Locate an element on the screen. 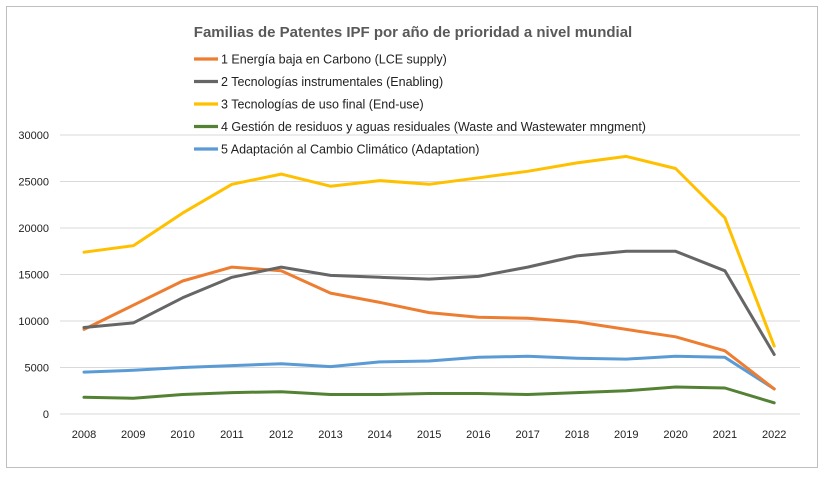 The height and width of the screenshot is (479, 826). y-tick-label: 0 is located at coordinates (46, 415).